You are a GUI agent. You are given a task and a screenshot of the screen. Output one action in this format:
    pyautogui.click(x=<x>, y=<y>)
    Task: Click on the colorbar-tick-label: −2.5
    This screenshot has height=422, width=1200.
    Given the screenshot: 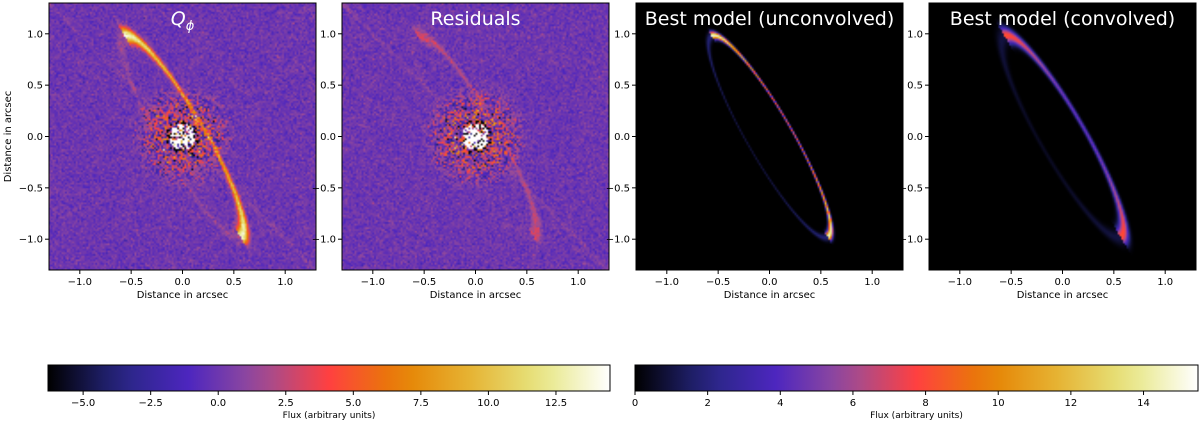 What is the action you would take?
    pyautogui.click(x=151, y=403)
    